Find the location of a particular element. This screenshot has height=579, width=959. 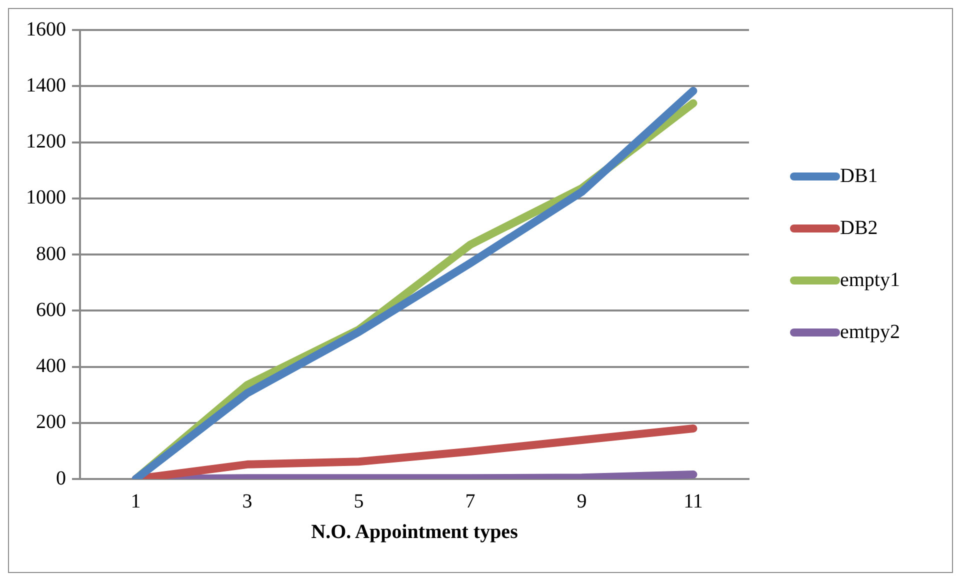

y-tick-label: 200 is located at coordinates (51, 422).